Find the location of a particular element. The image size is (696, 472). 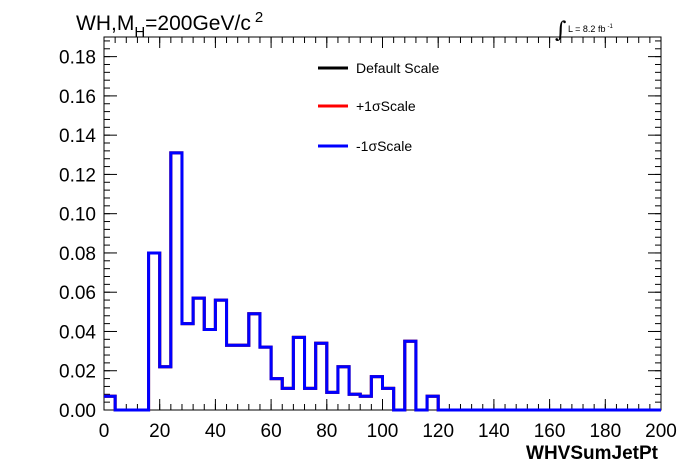

x-tick-label: 0 is located at coordinates (104, 431).